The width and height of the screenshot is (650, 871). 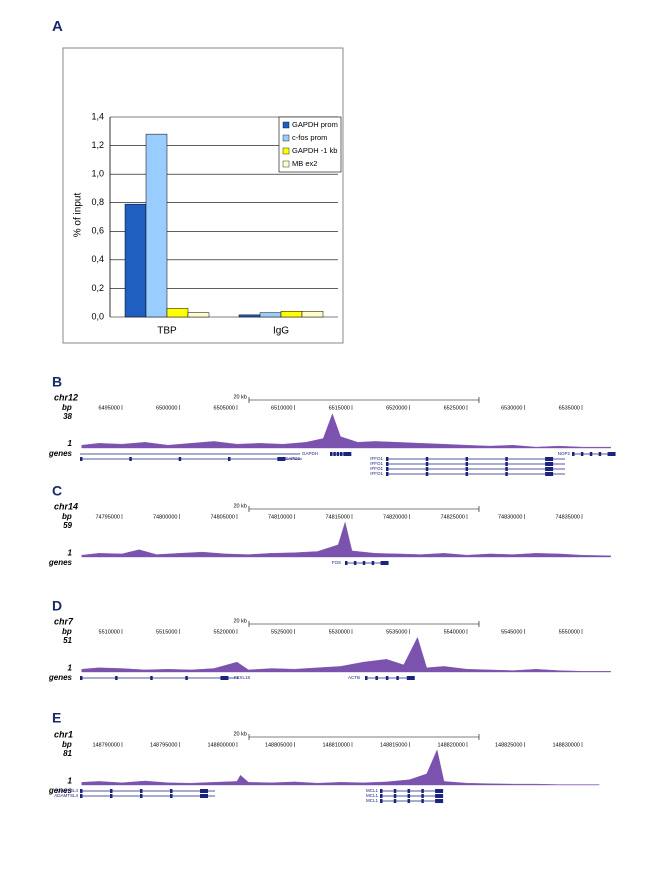 What do you see at coordinates (224, 408) in the screenshot?
I see `x-tick-label: 6505000` at bounding box center [224, 408].